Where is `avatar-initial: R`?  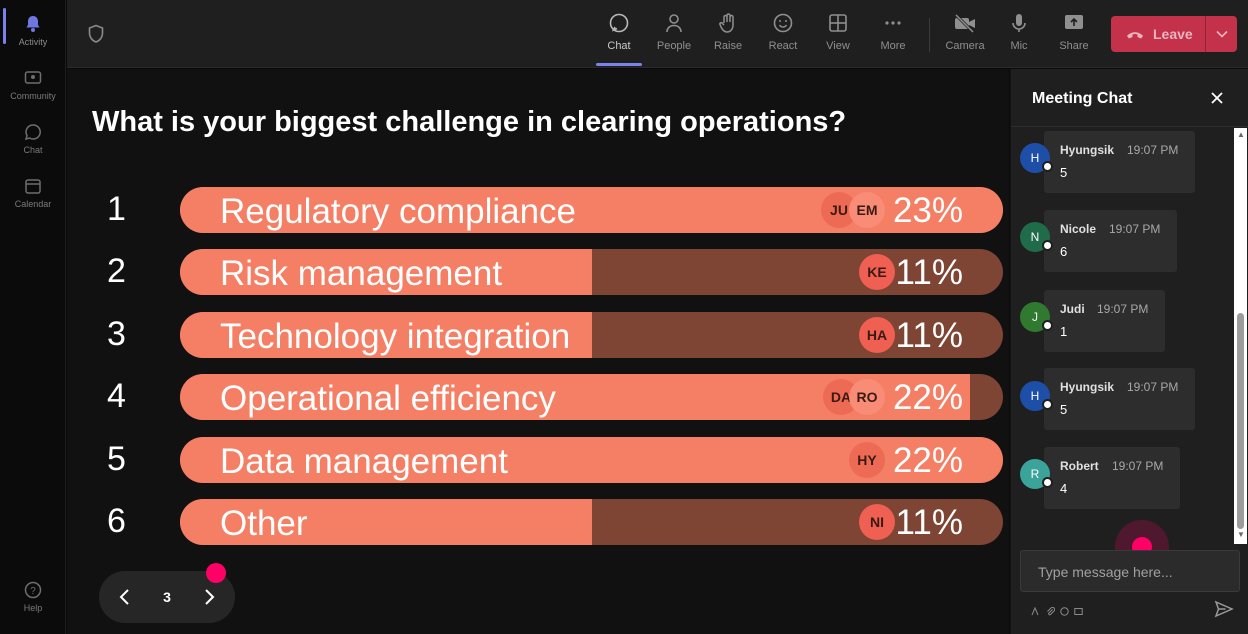
avatar-initial: R is located at coordinates (1035, 474).